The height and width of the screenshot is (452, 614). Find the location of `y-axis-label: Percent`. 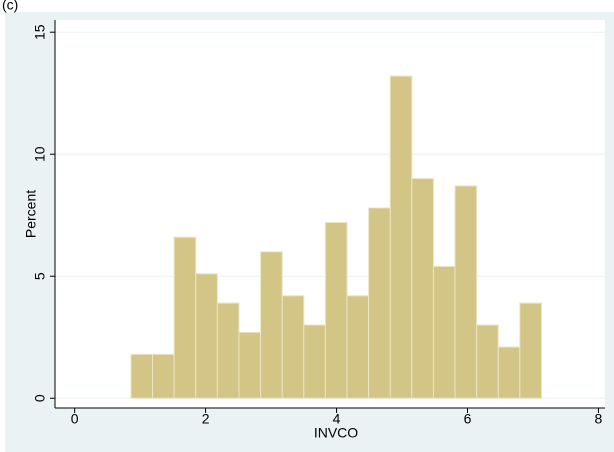

y-axis-label: Percent is located at coordinates (31, 214).